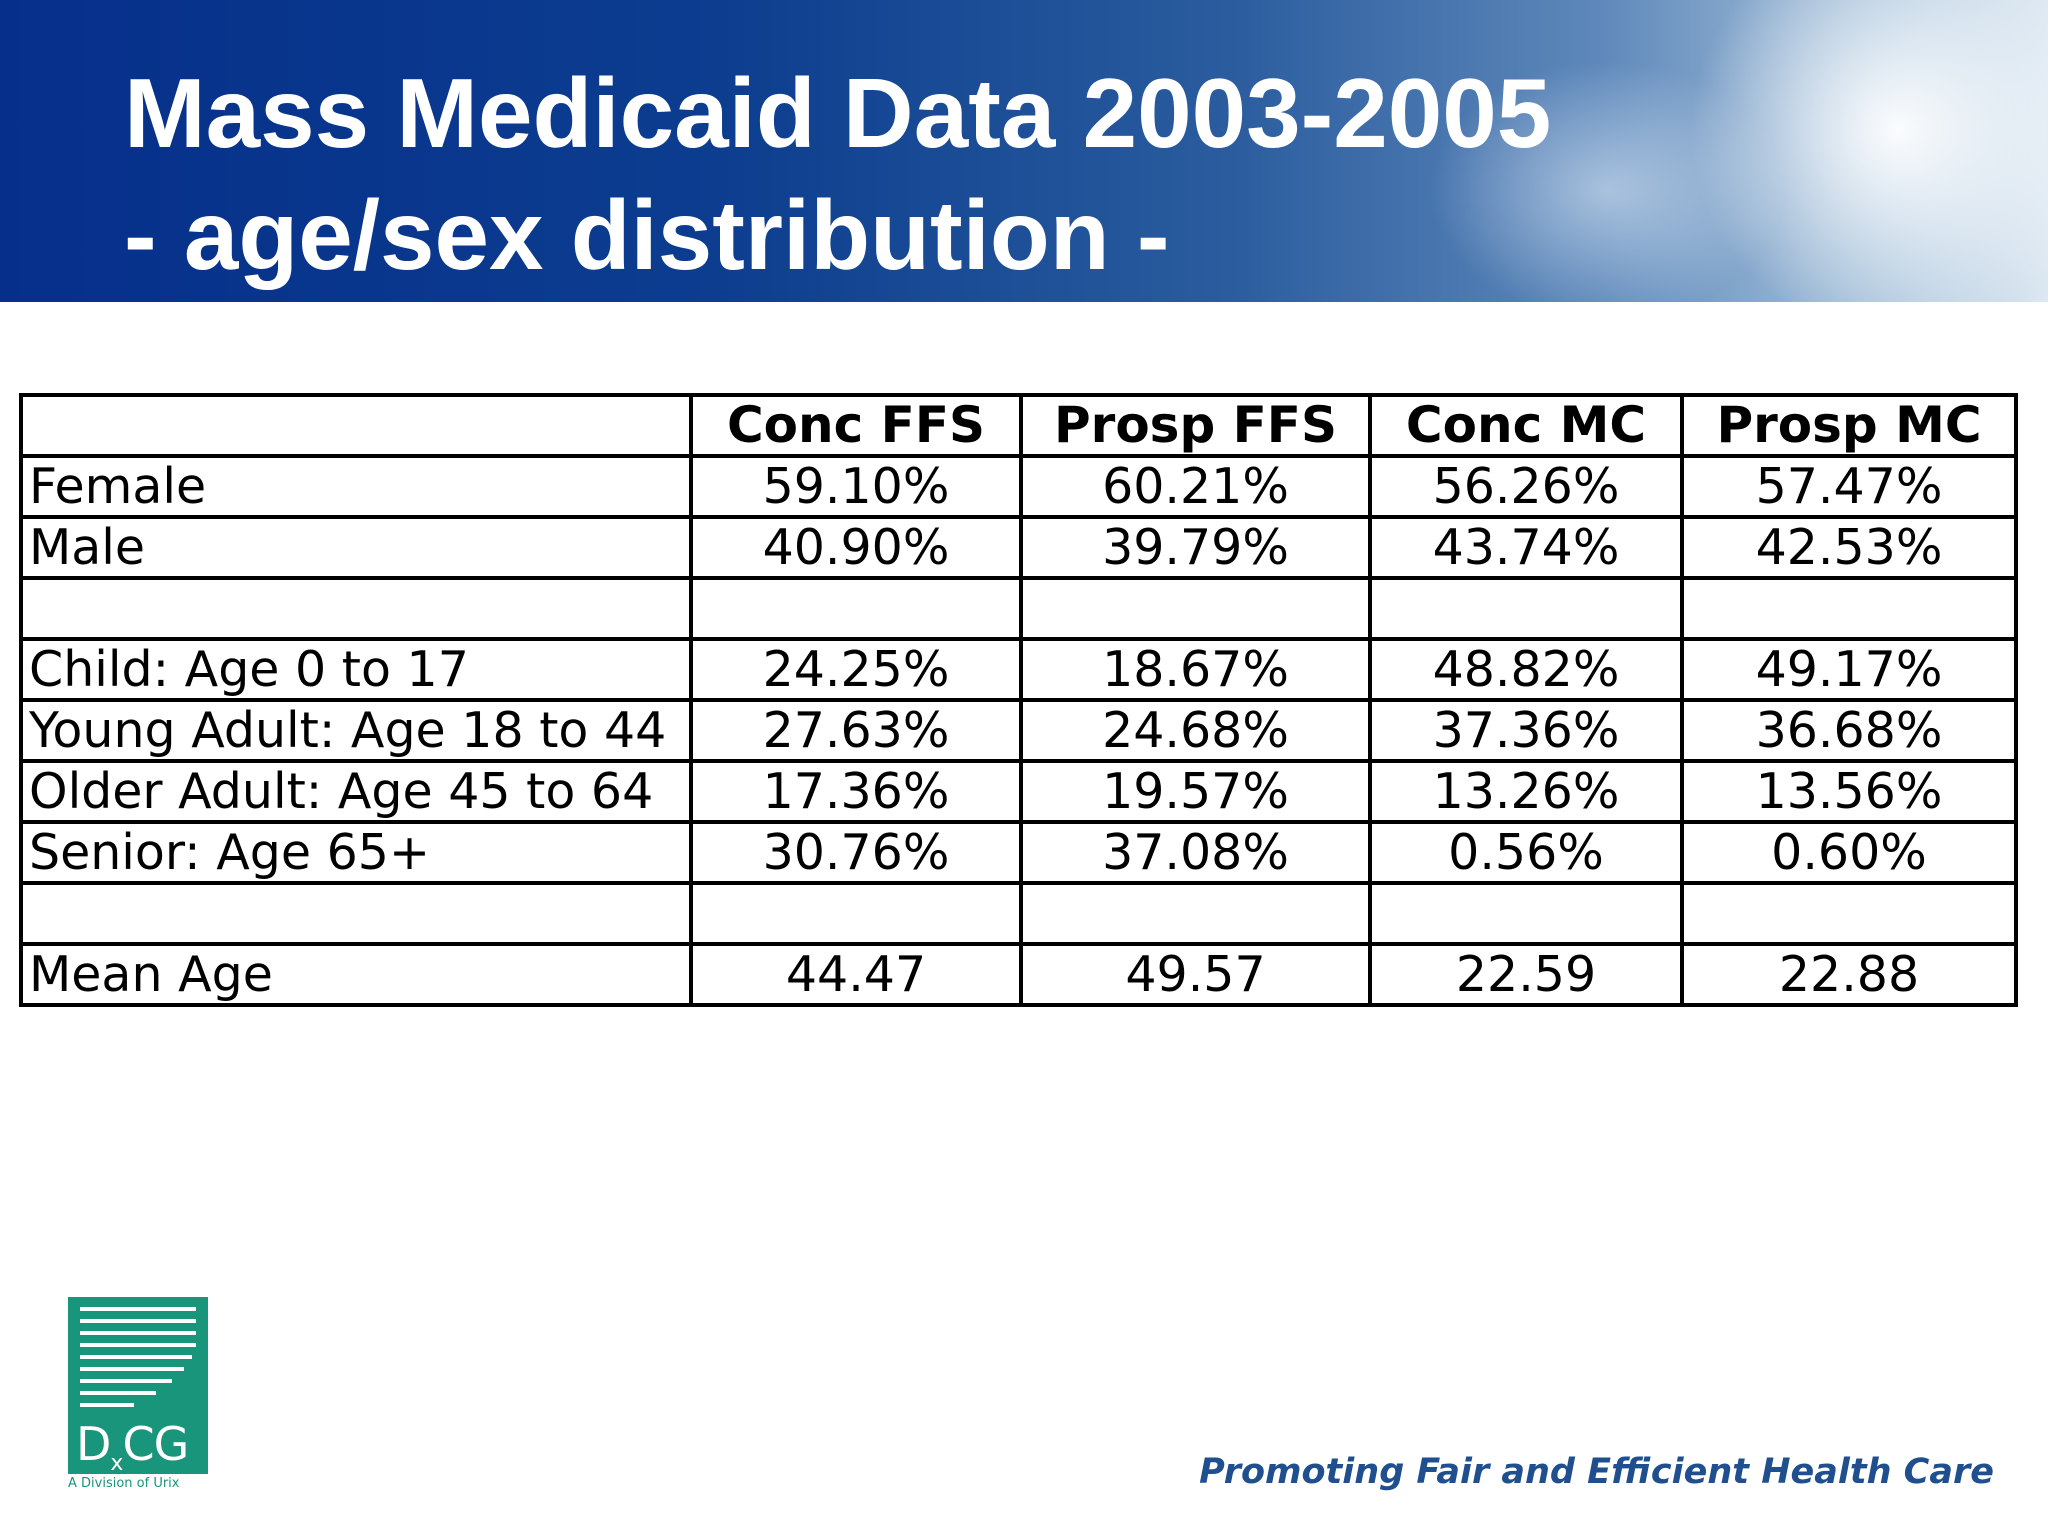  What do you see at coordinates (1849, 547) in the screenshot?
I see `cell-prosp-mc: 42.53%` at bounding box center [1849, 547].